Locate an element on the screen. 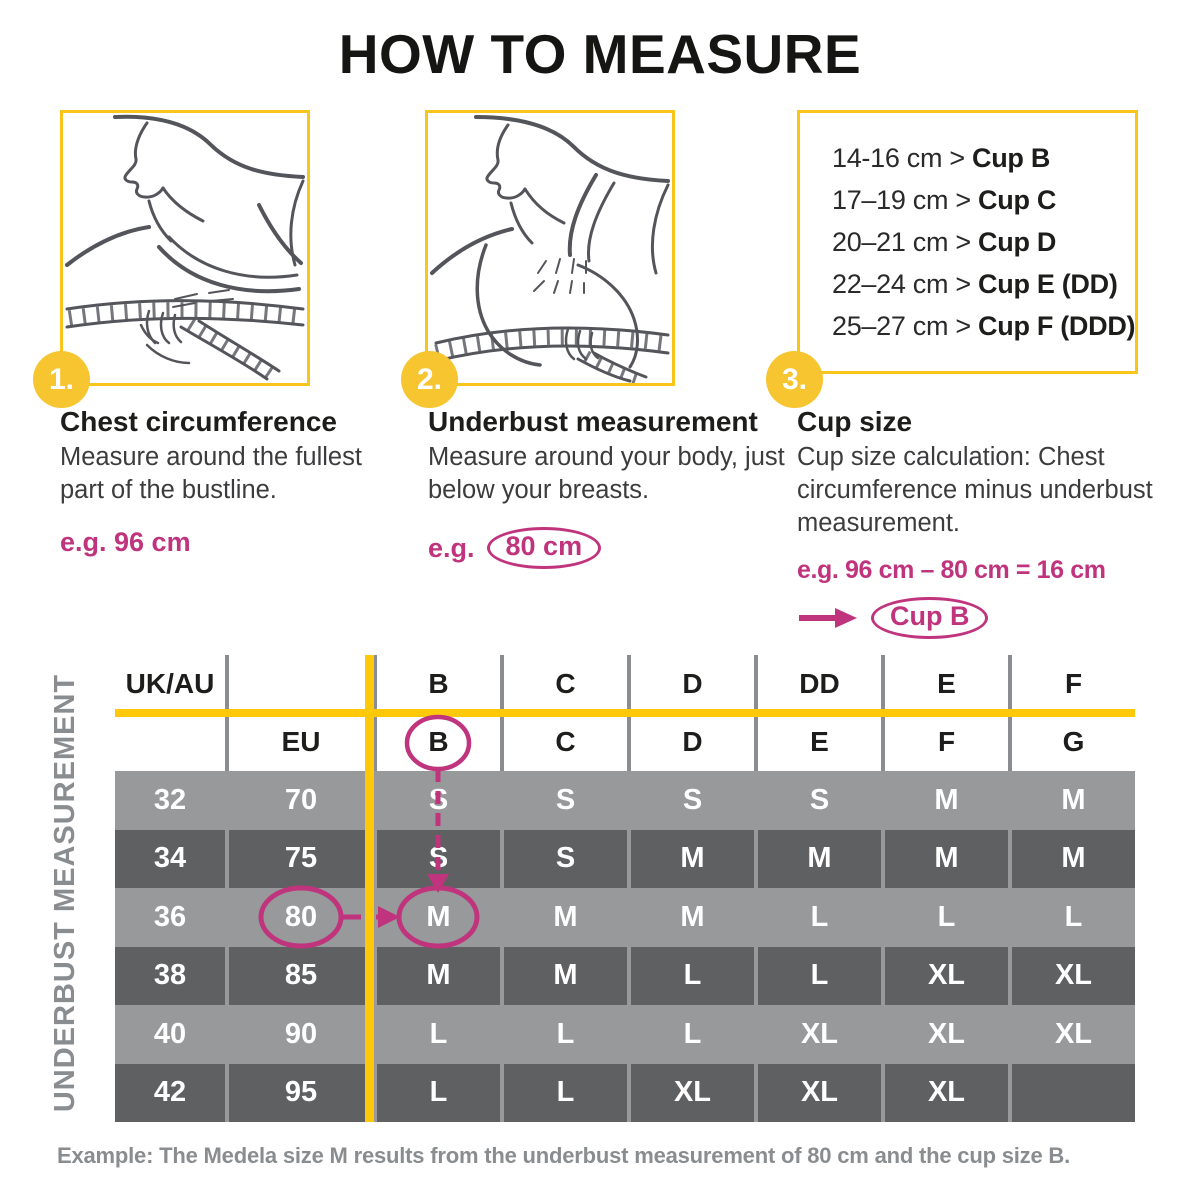  eu-cell: 90 is located at coordinates (302, 1034).